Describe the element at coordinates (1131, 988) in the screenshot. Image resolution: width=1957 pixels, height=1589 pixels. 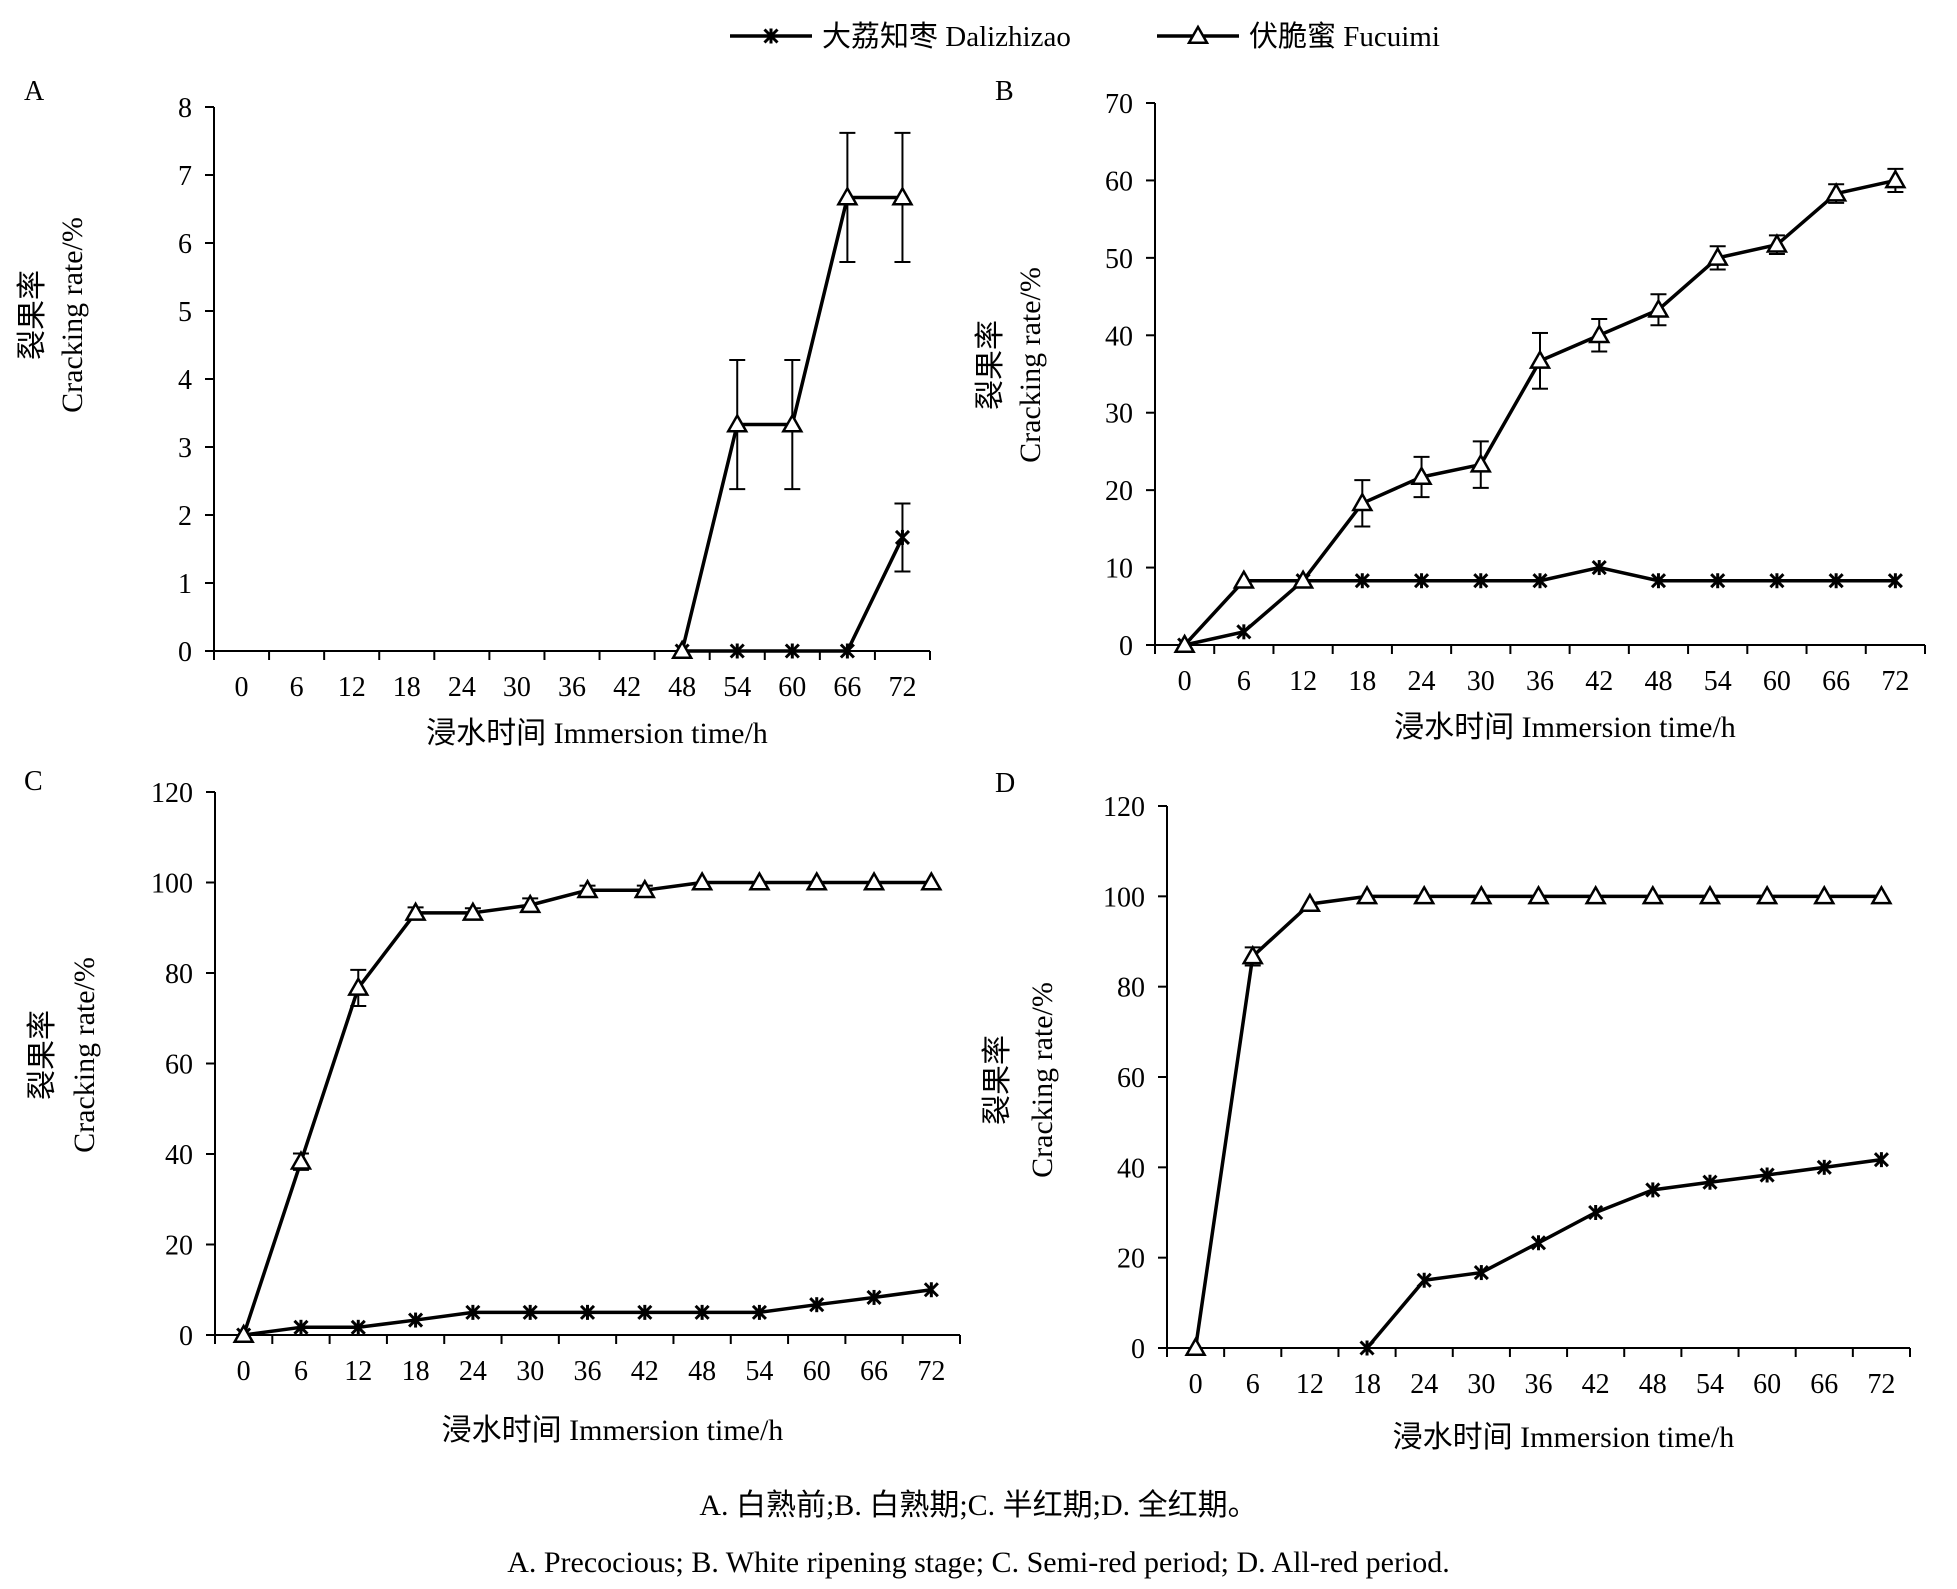
I see `y-tick-label: 80` at that location.